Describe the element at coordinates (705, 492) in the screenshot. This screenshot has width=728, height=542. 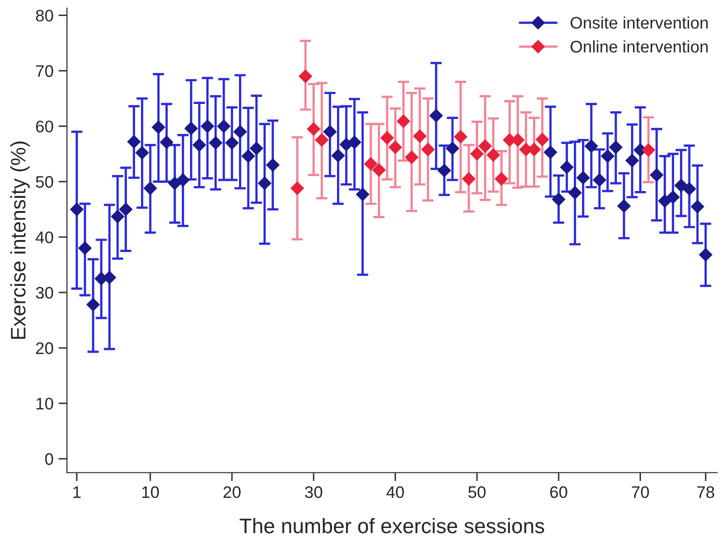
I see `x-tick-label: 78` at that location.